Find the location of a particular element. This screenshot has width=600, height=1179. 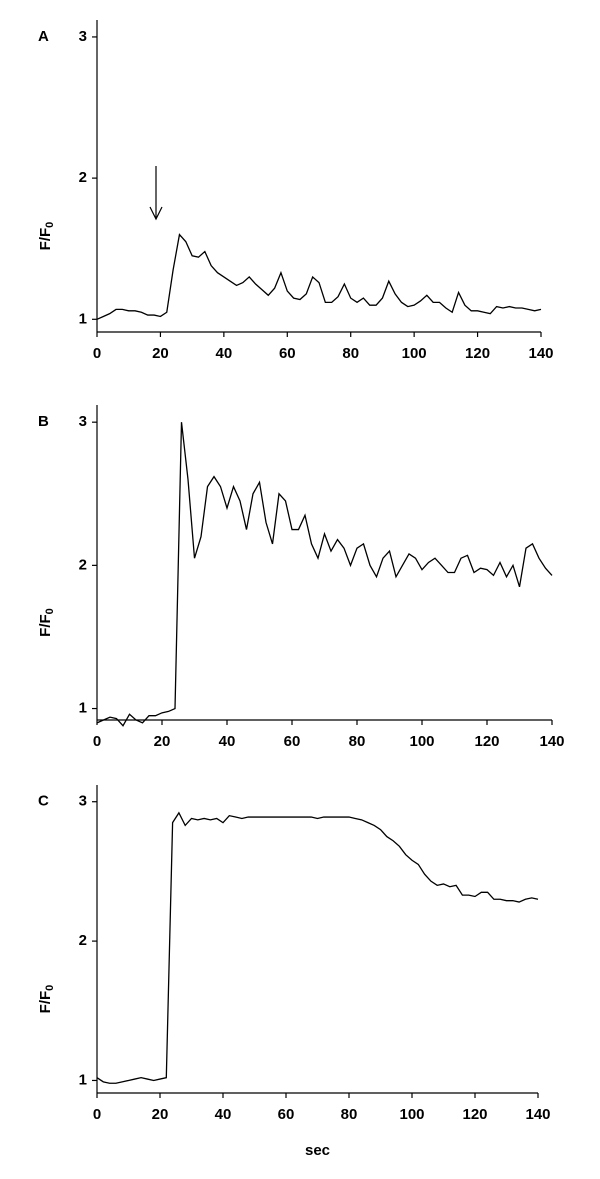

data-line is located at coordinates (319, 276).